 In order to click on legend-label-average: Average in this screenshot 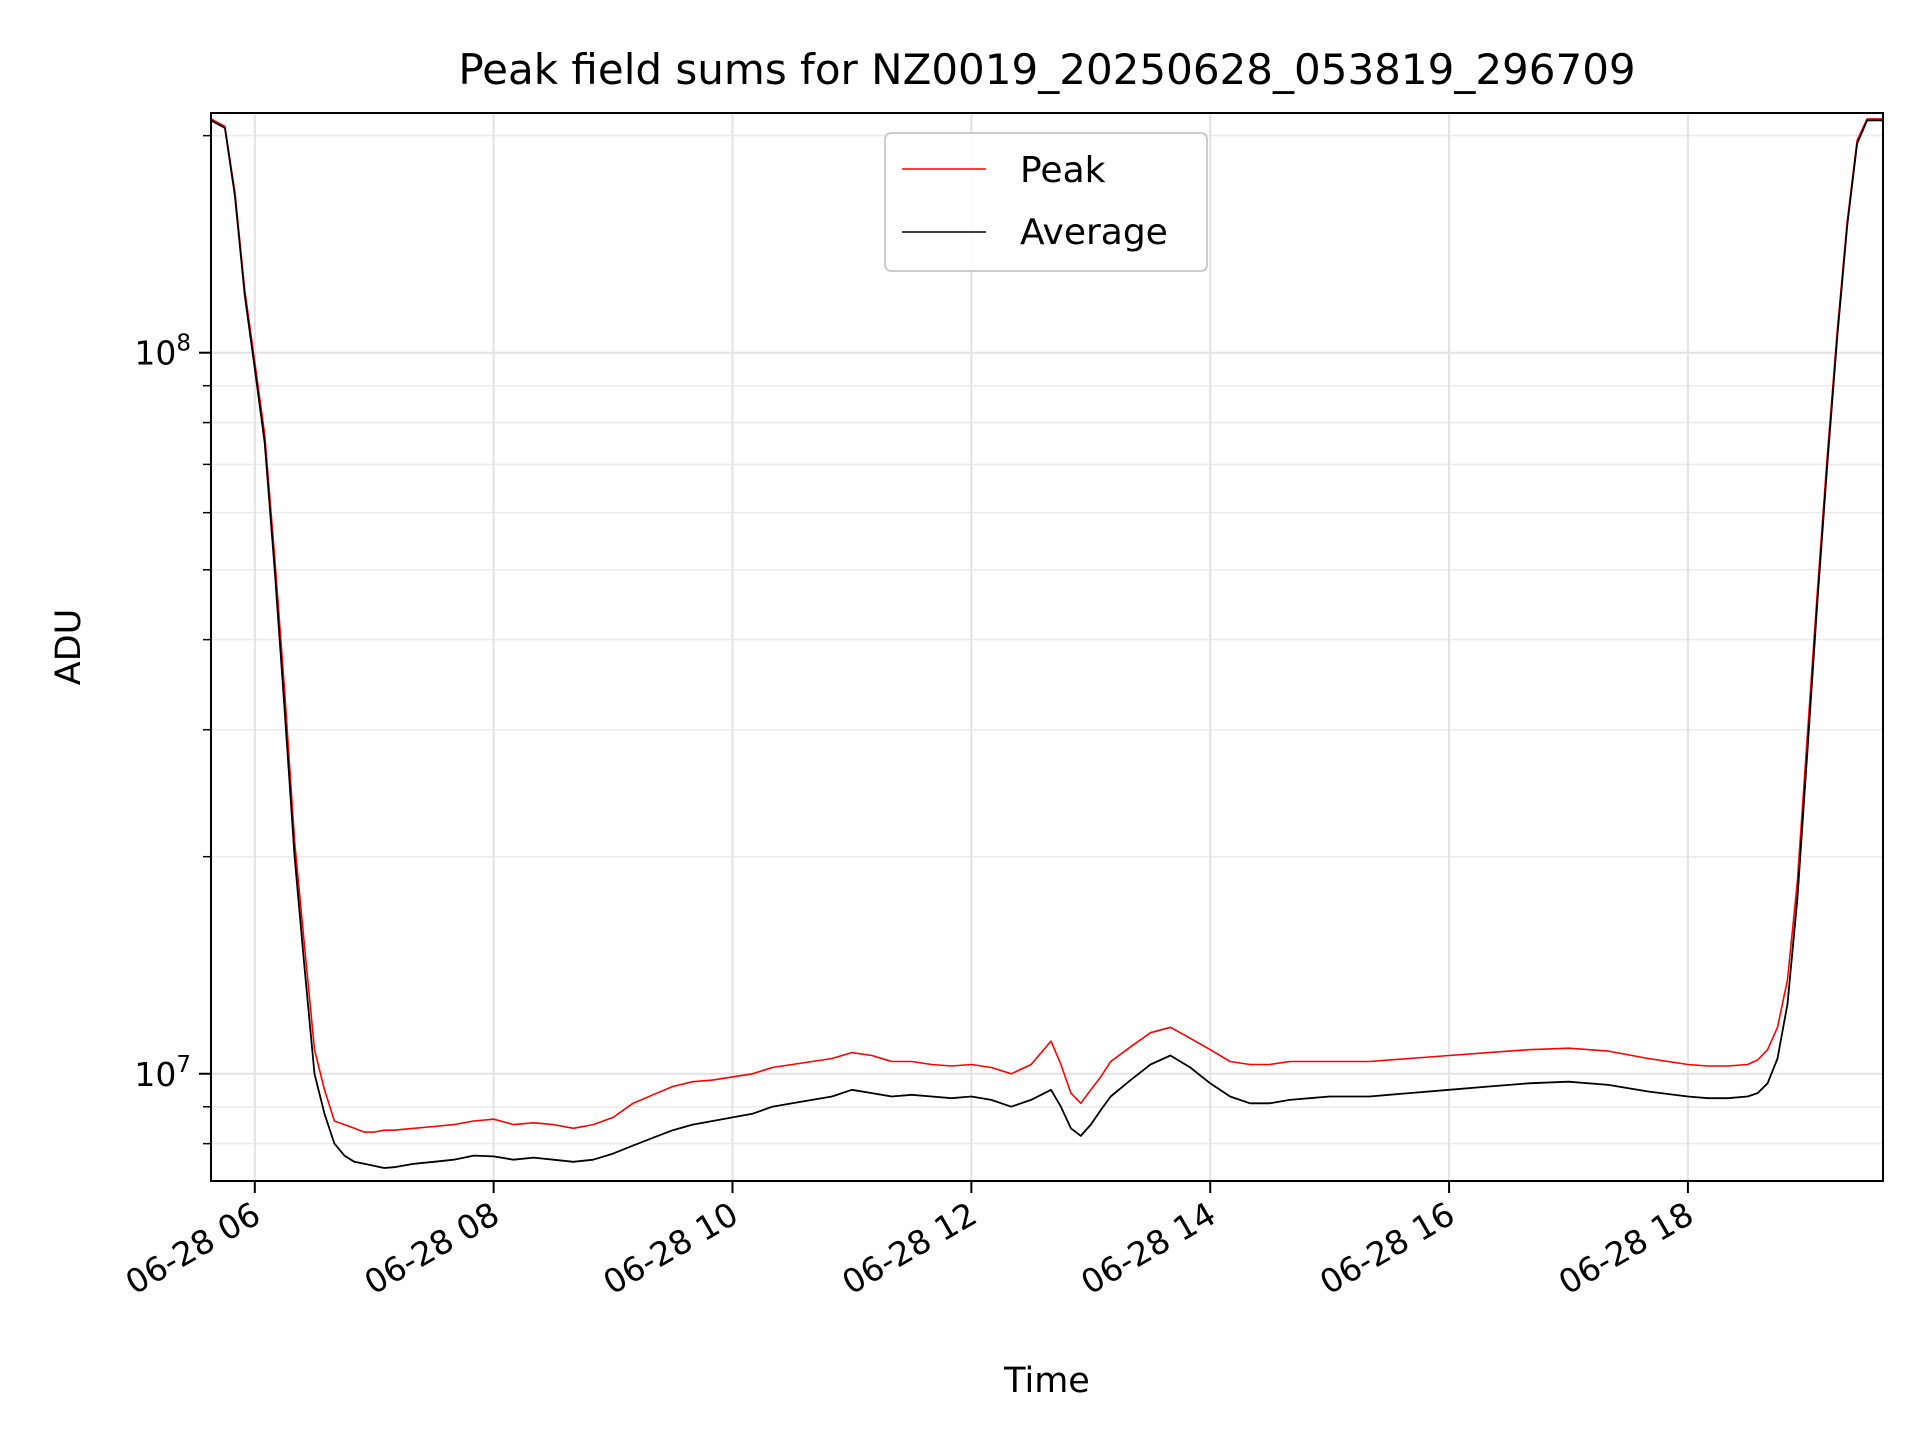, I will do `click(1094, 232)`.